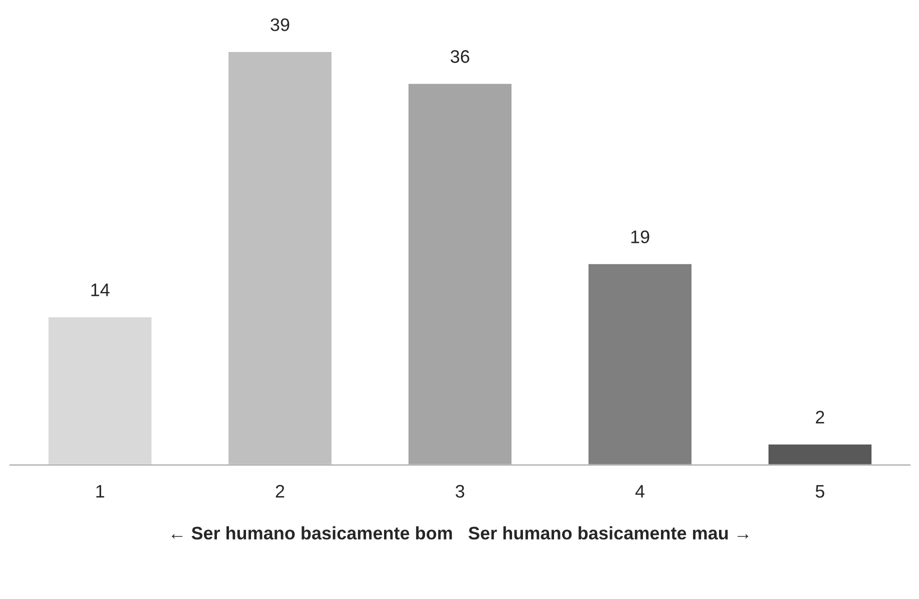 This screenshot has width=919, height=599. Describe the element at coordinates (639, 491) in the screenshot. I see `x-tick-label: 4` at that location.